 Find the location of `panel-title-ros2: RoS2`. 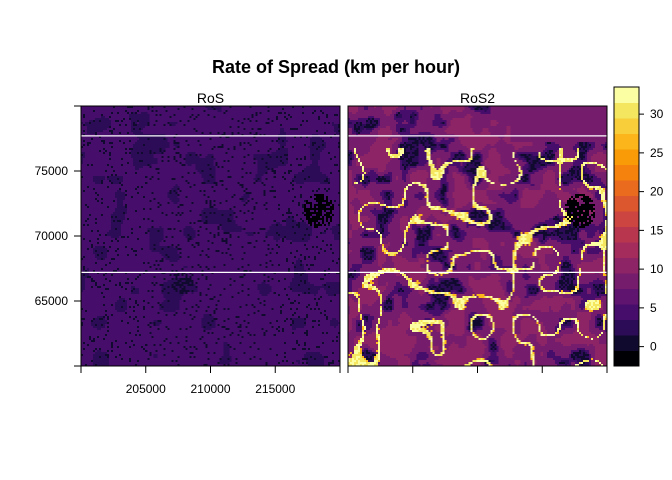

panel-title-ros2: RoS2 is located at coordinates (477, 98).